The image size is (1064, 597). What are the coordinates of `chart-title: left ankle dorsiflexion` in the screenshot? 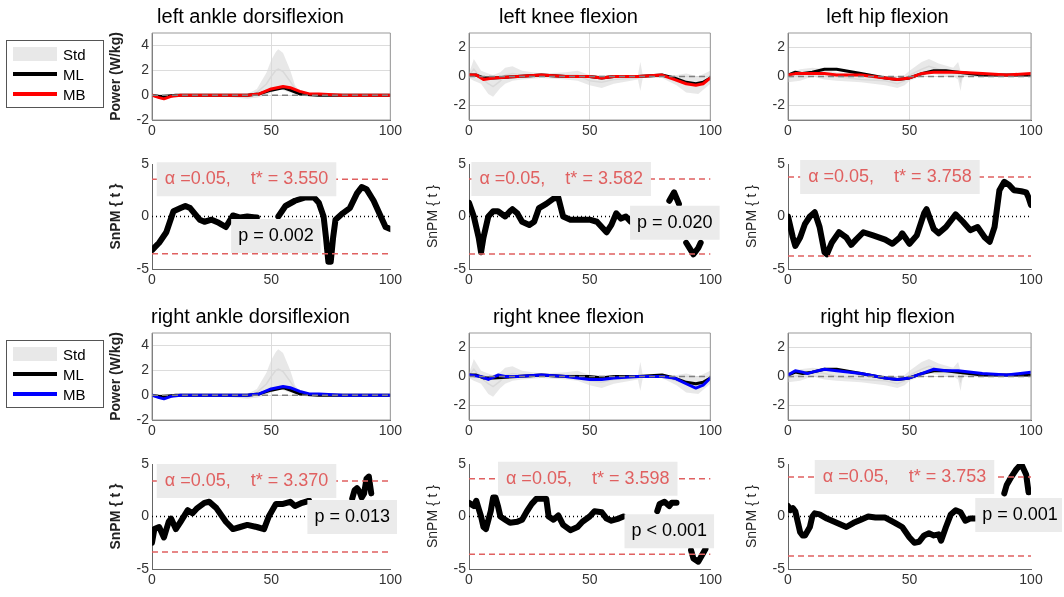 It's located at (250, 15).